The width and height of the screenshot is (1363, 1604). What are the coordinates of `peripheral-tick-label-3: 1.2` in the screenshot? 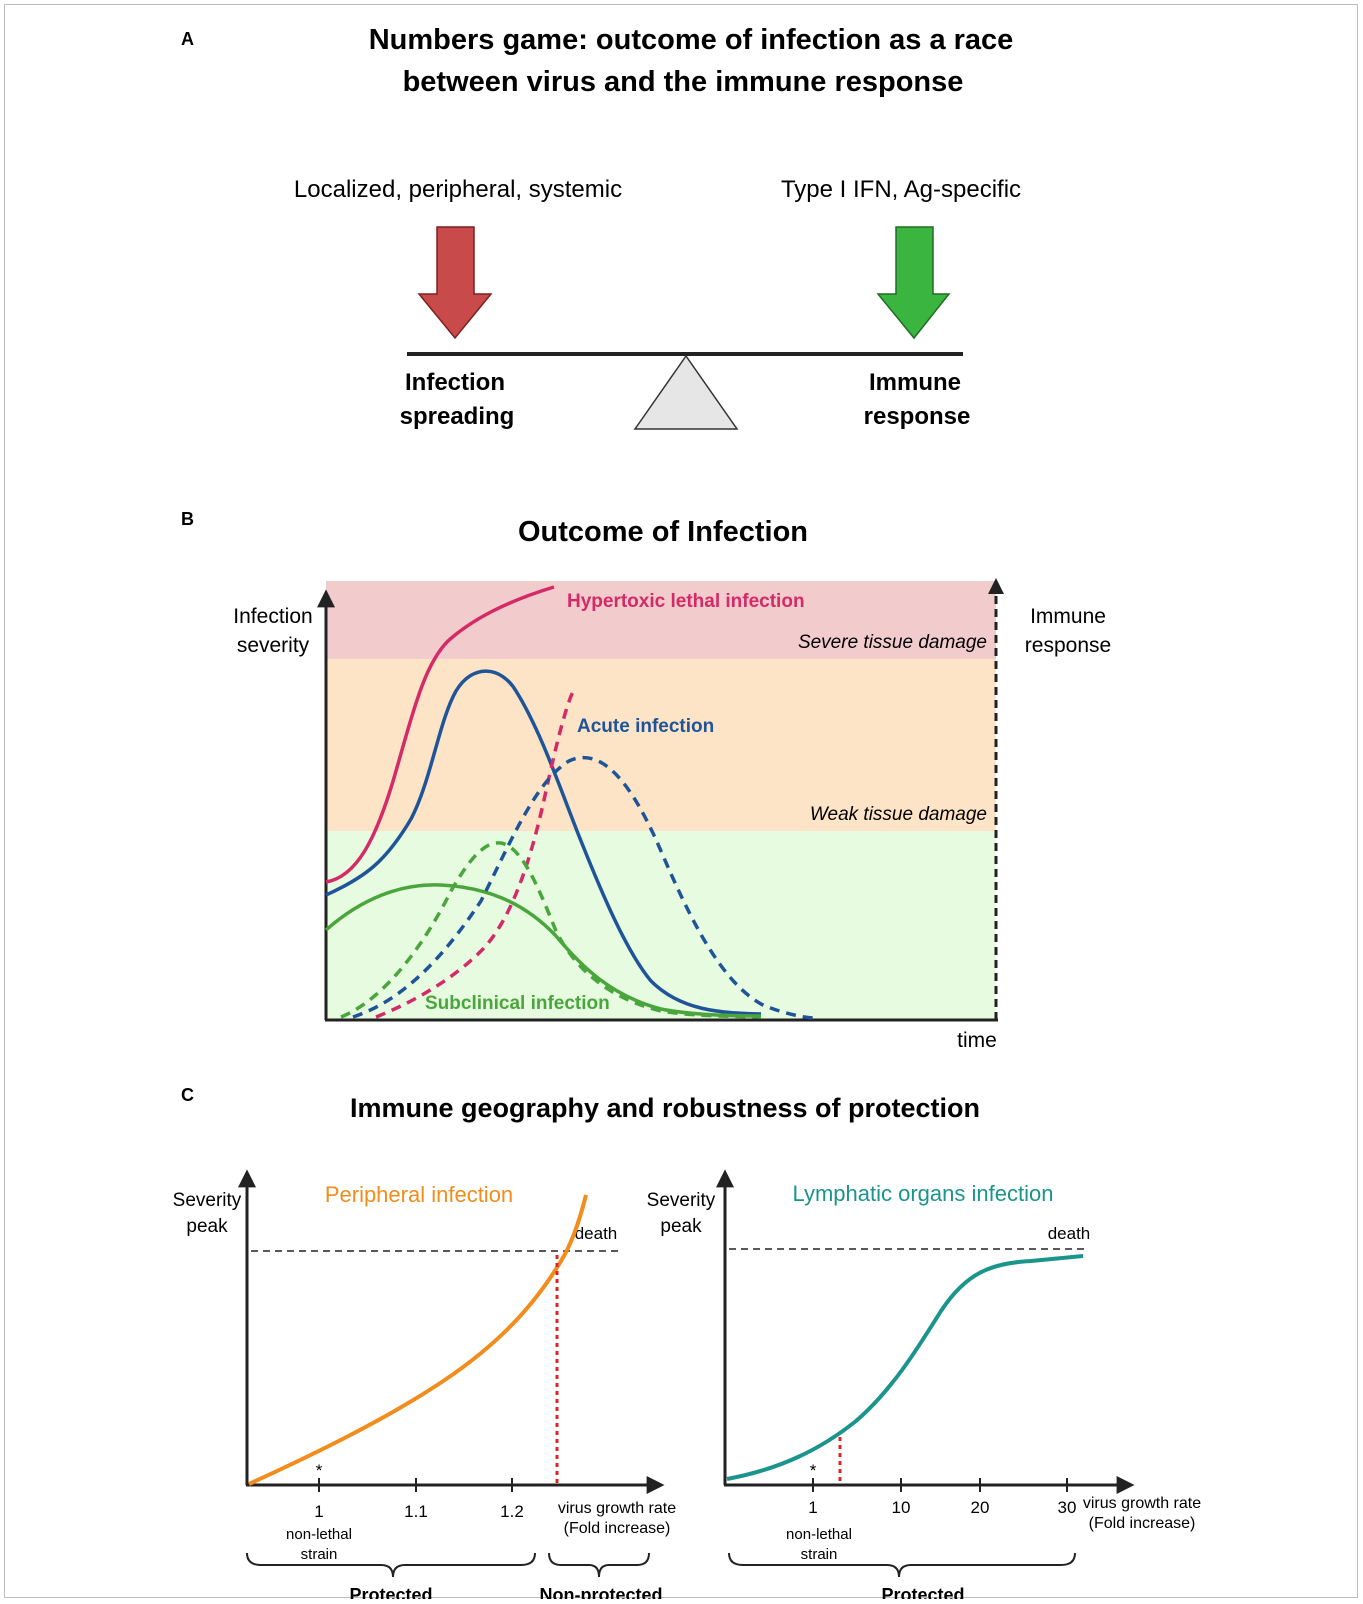 It's located at (512, 1511).